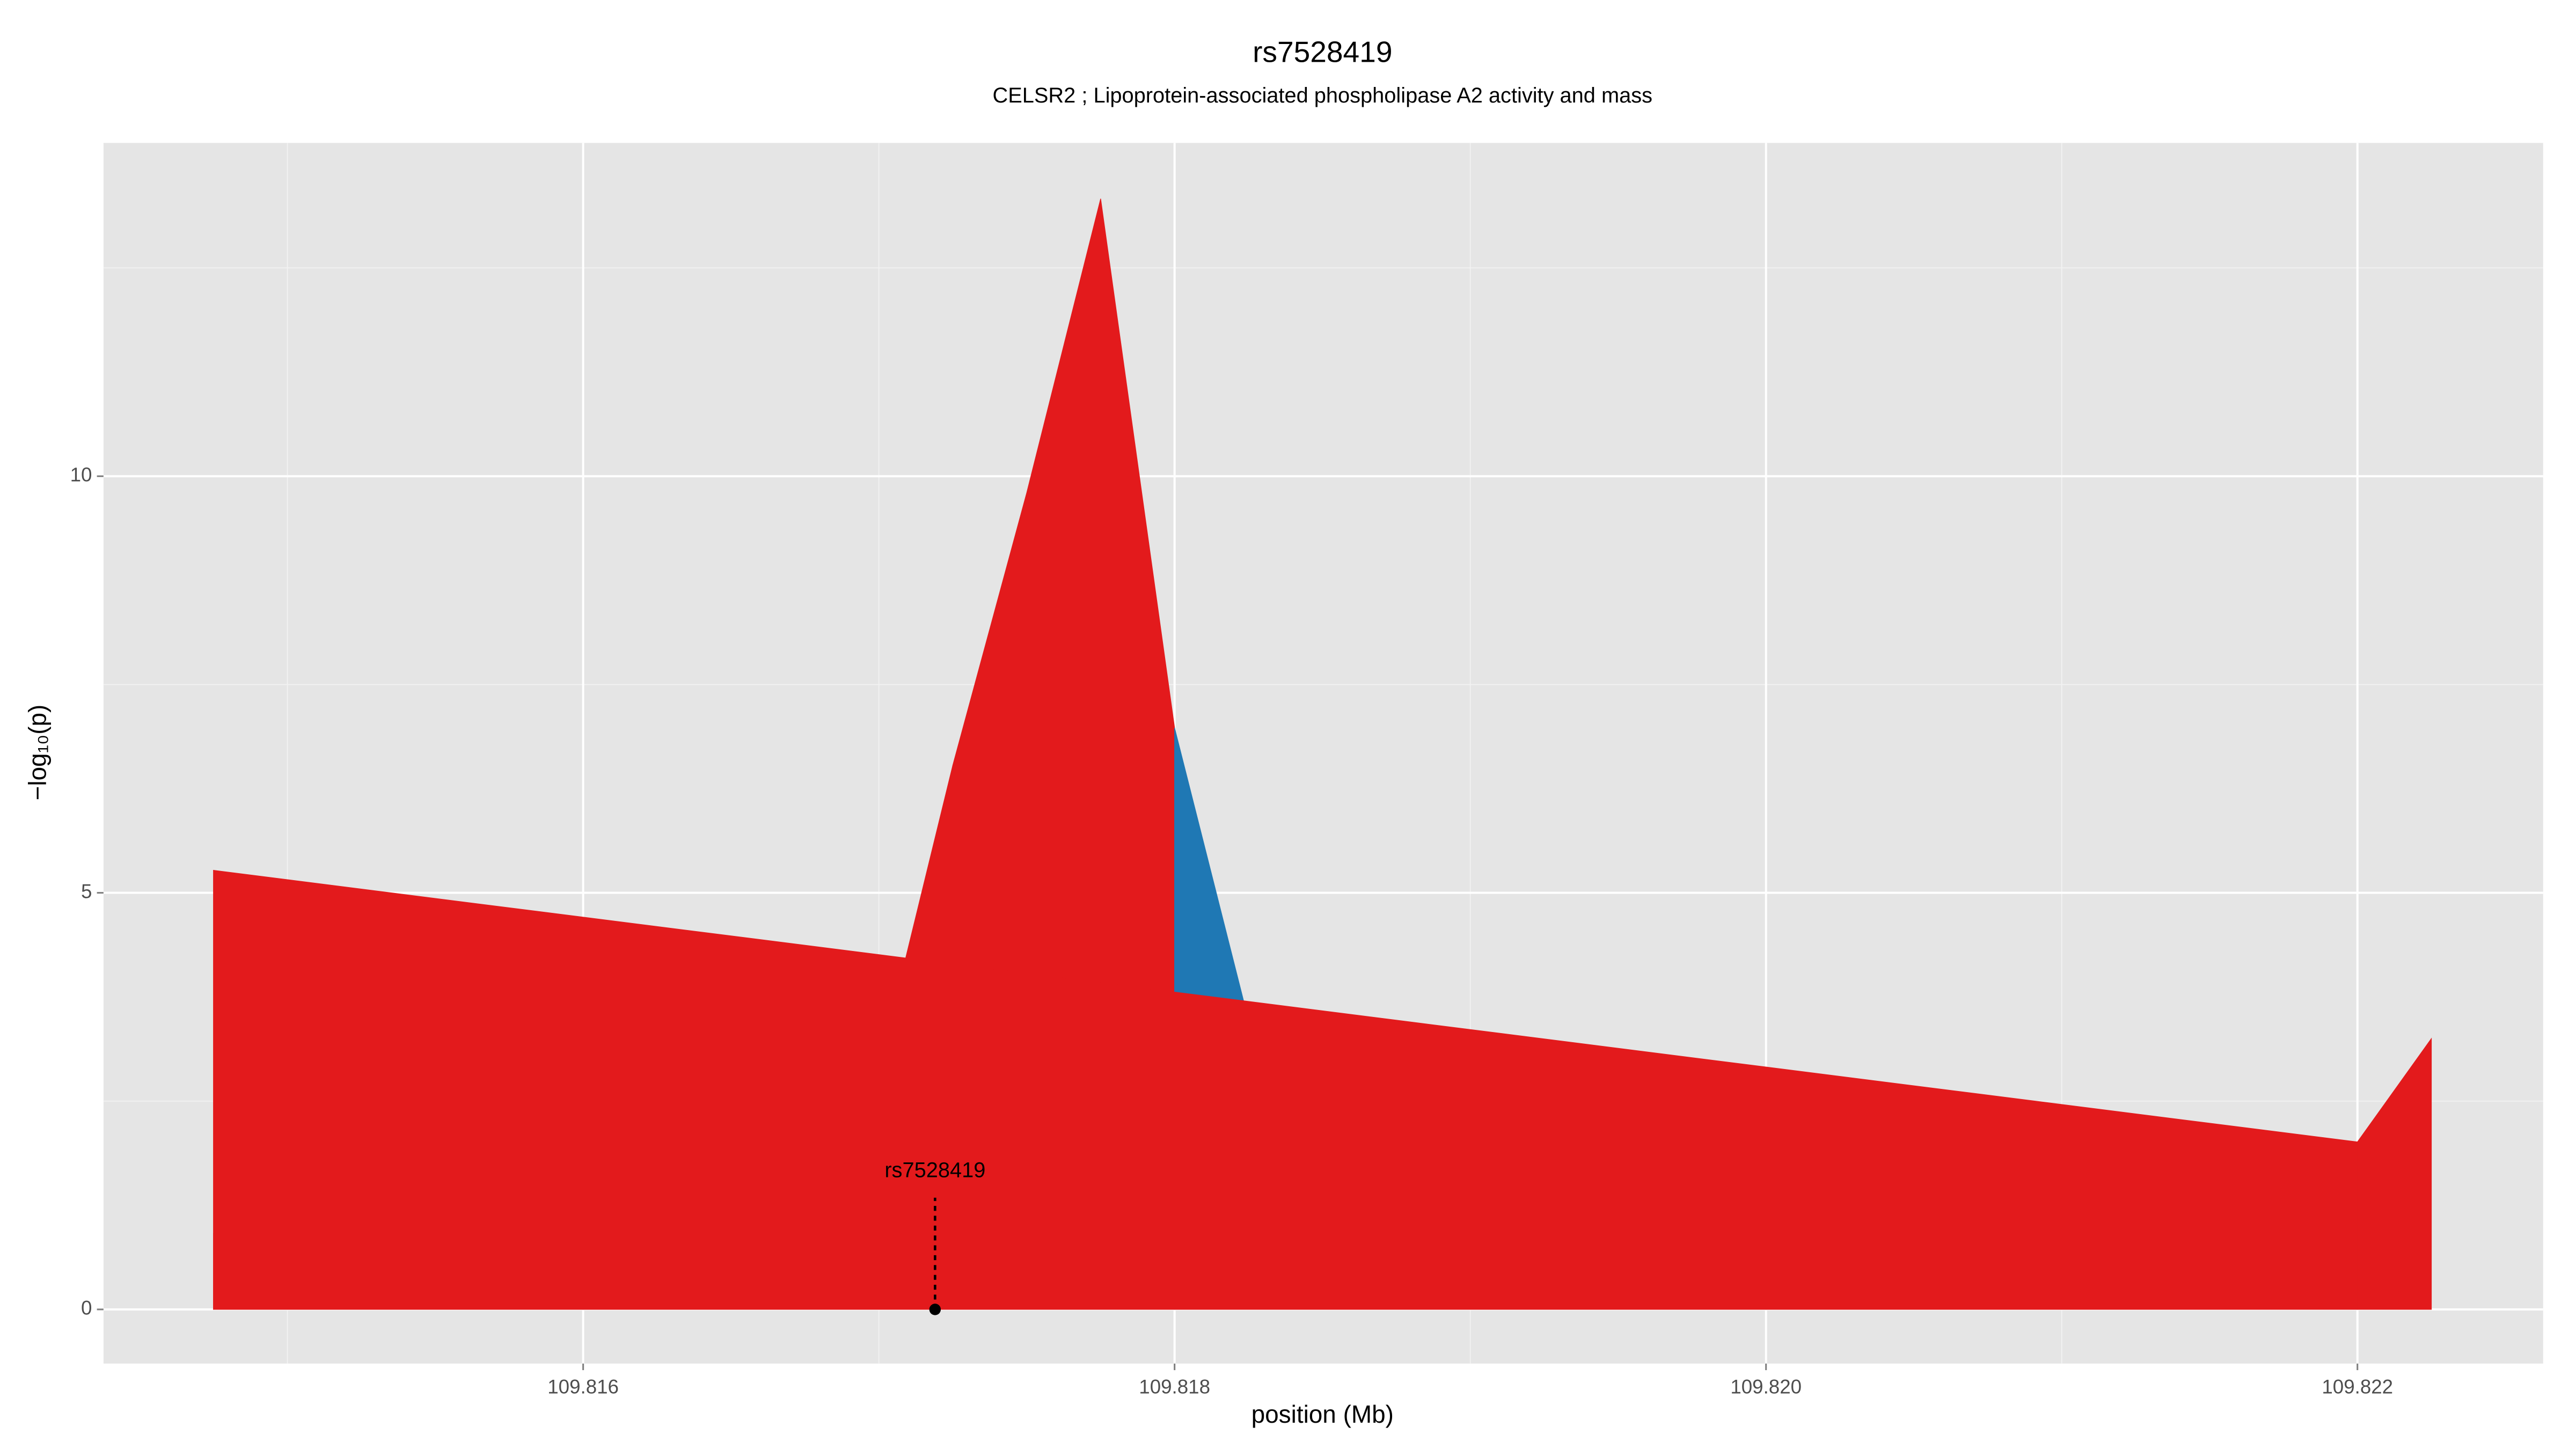  Describe the element at coordinates (1766, 1386) in the screenshot. I see `x-tick-label: 109.820` at that location.